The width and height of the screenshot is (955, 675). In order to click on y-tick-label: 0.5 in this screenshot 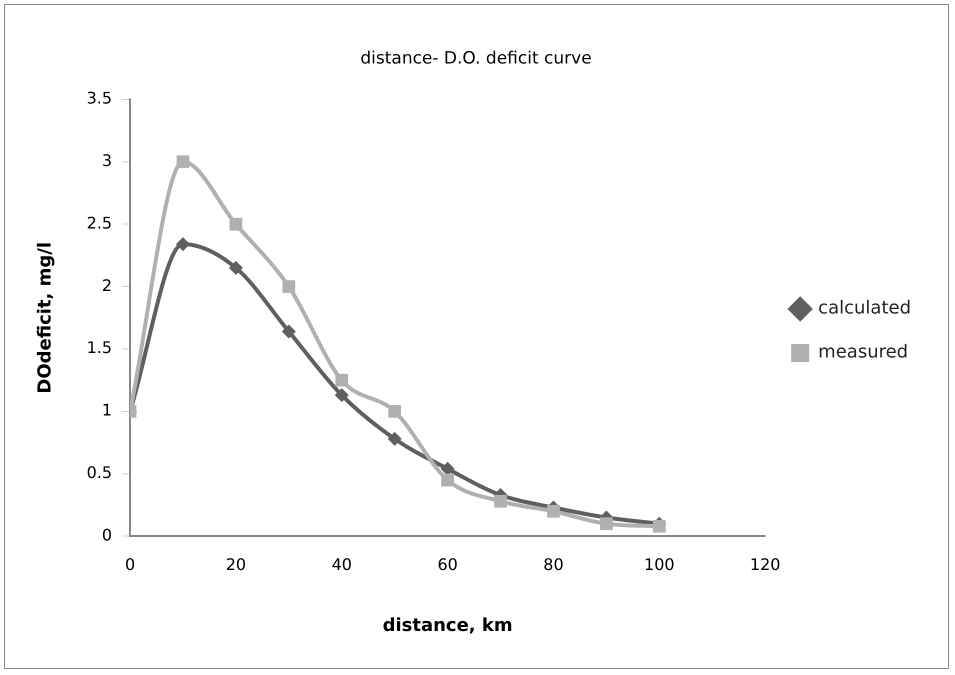, I will do `click(99, 472)`.